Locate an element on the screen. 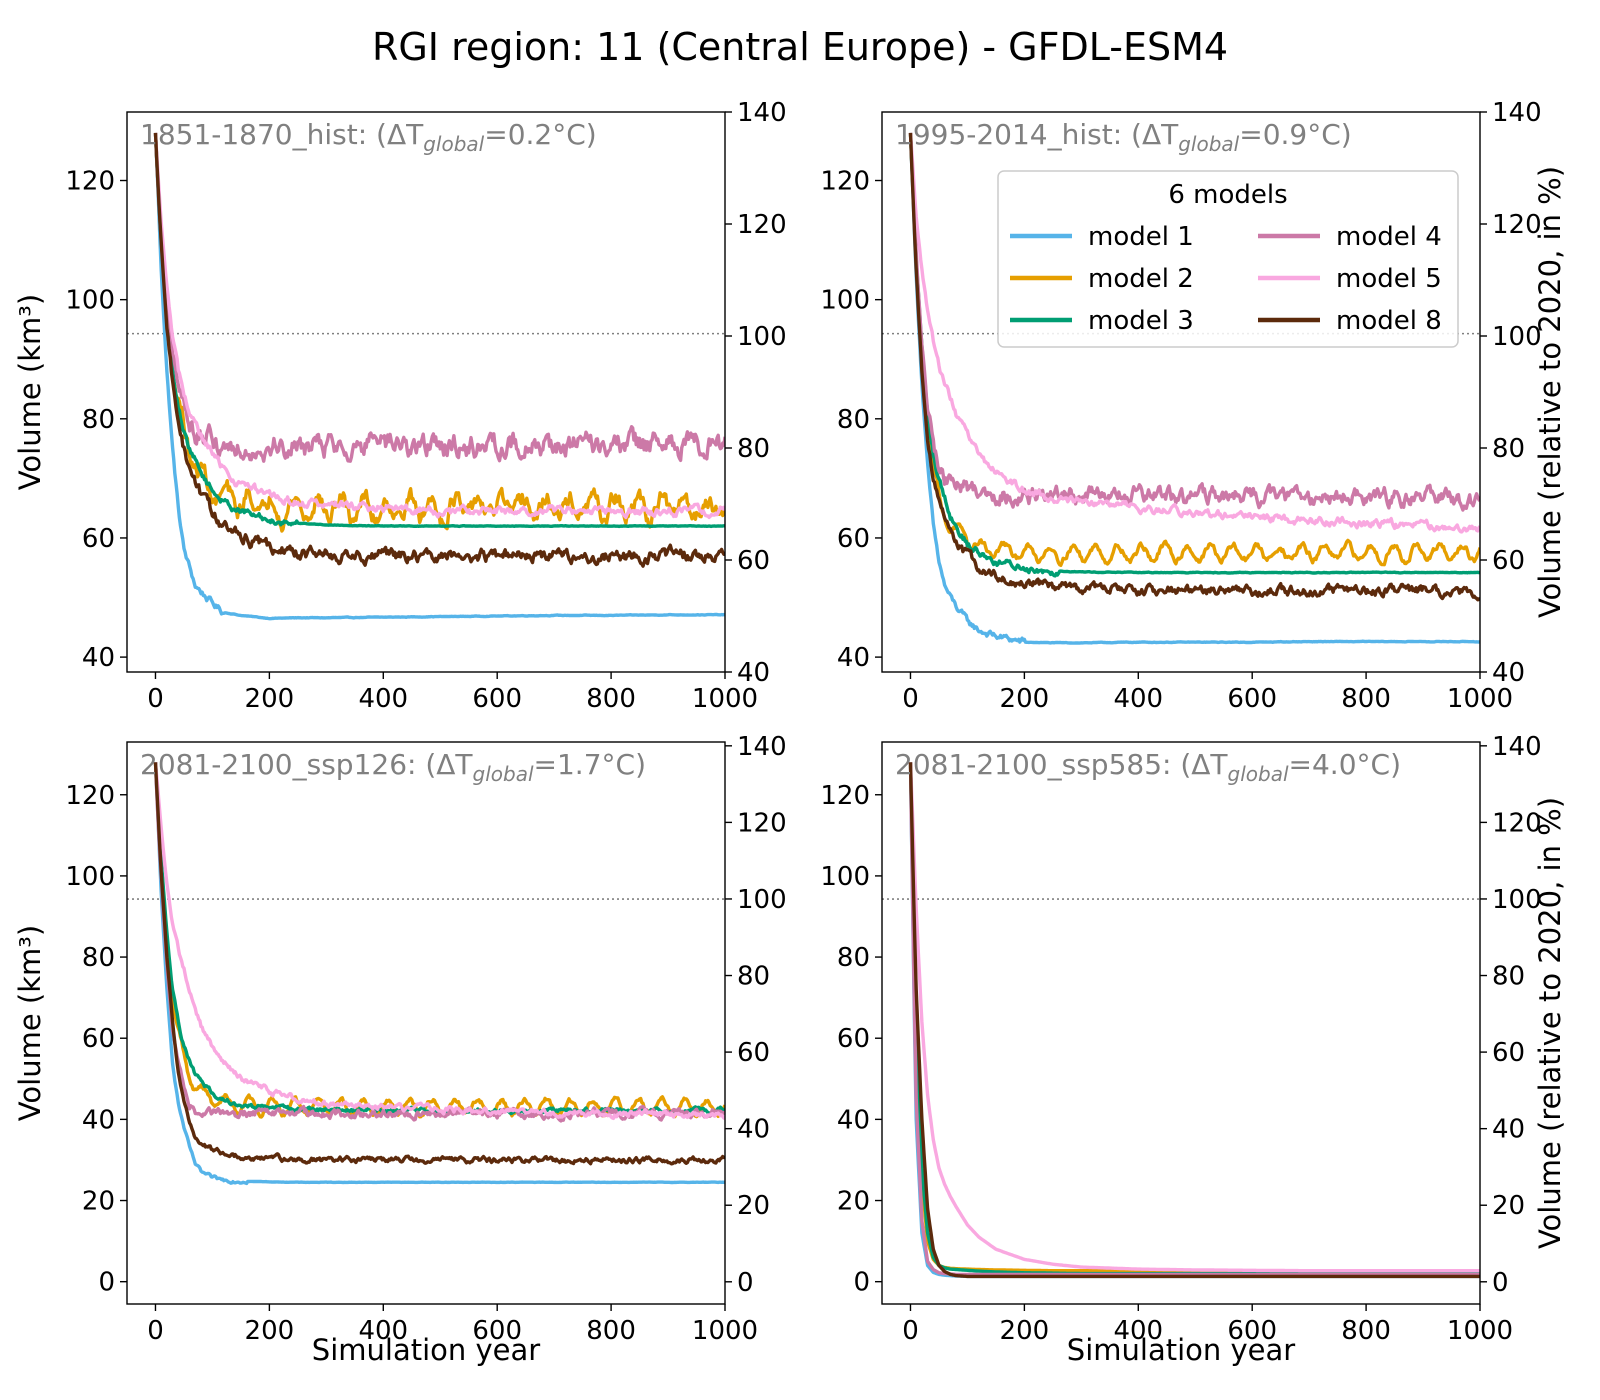 This screenshot has height=1400, width=1600. legend-label: model 5 is located at coordinates (1389, 279).